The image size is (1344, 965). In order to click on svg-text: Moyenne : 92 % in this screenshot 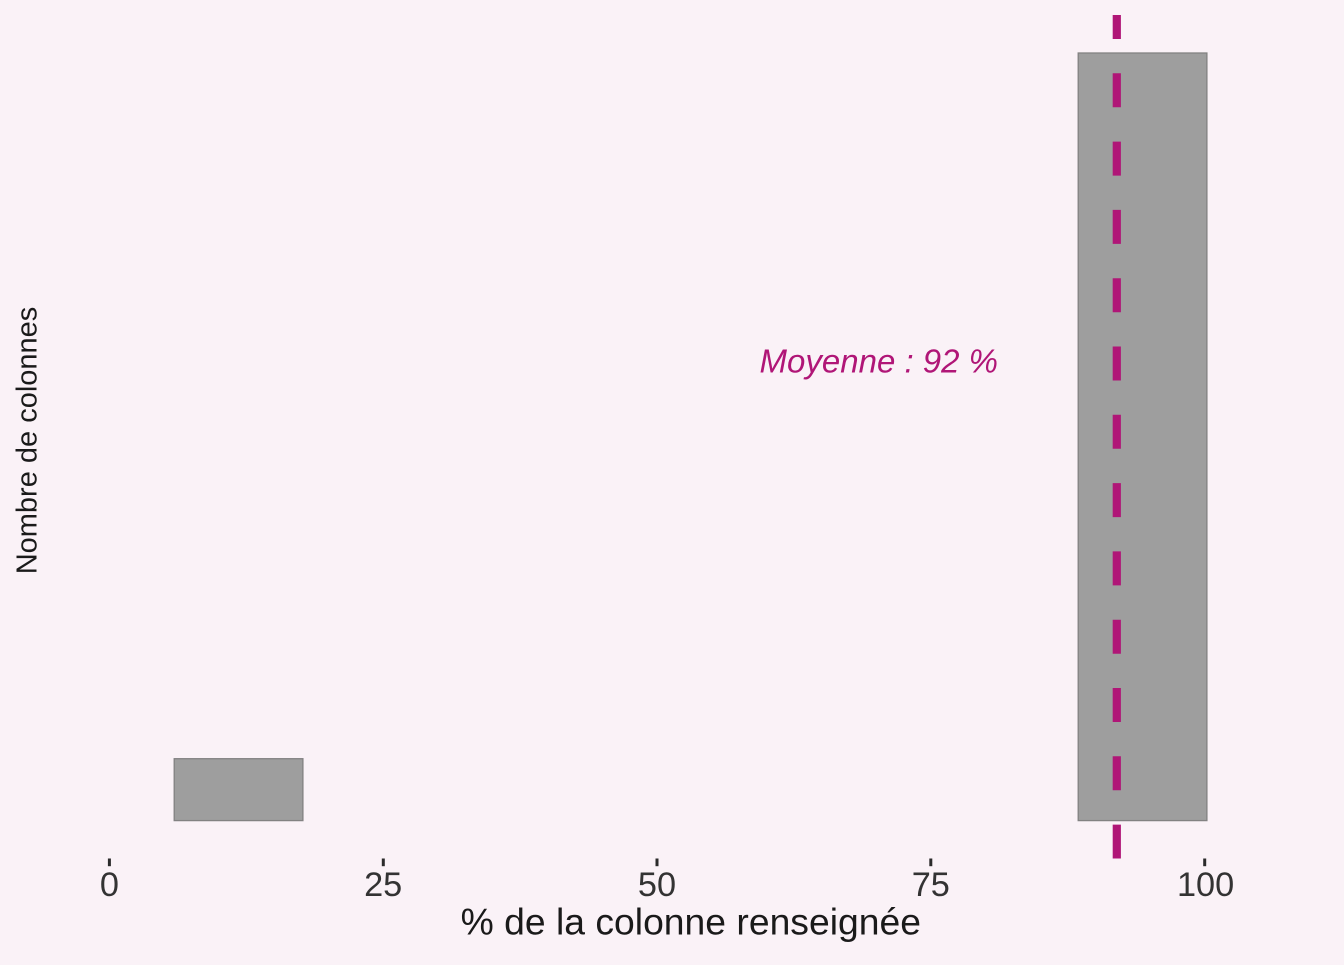, I will do `click(879, 360)`.